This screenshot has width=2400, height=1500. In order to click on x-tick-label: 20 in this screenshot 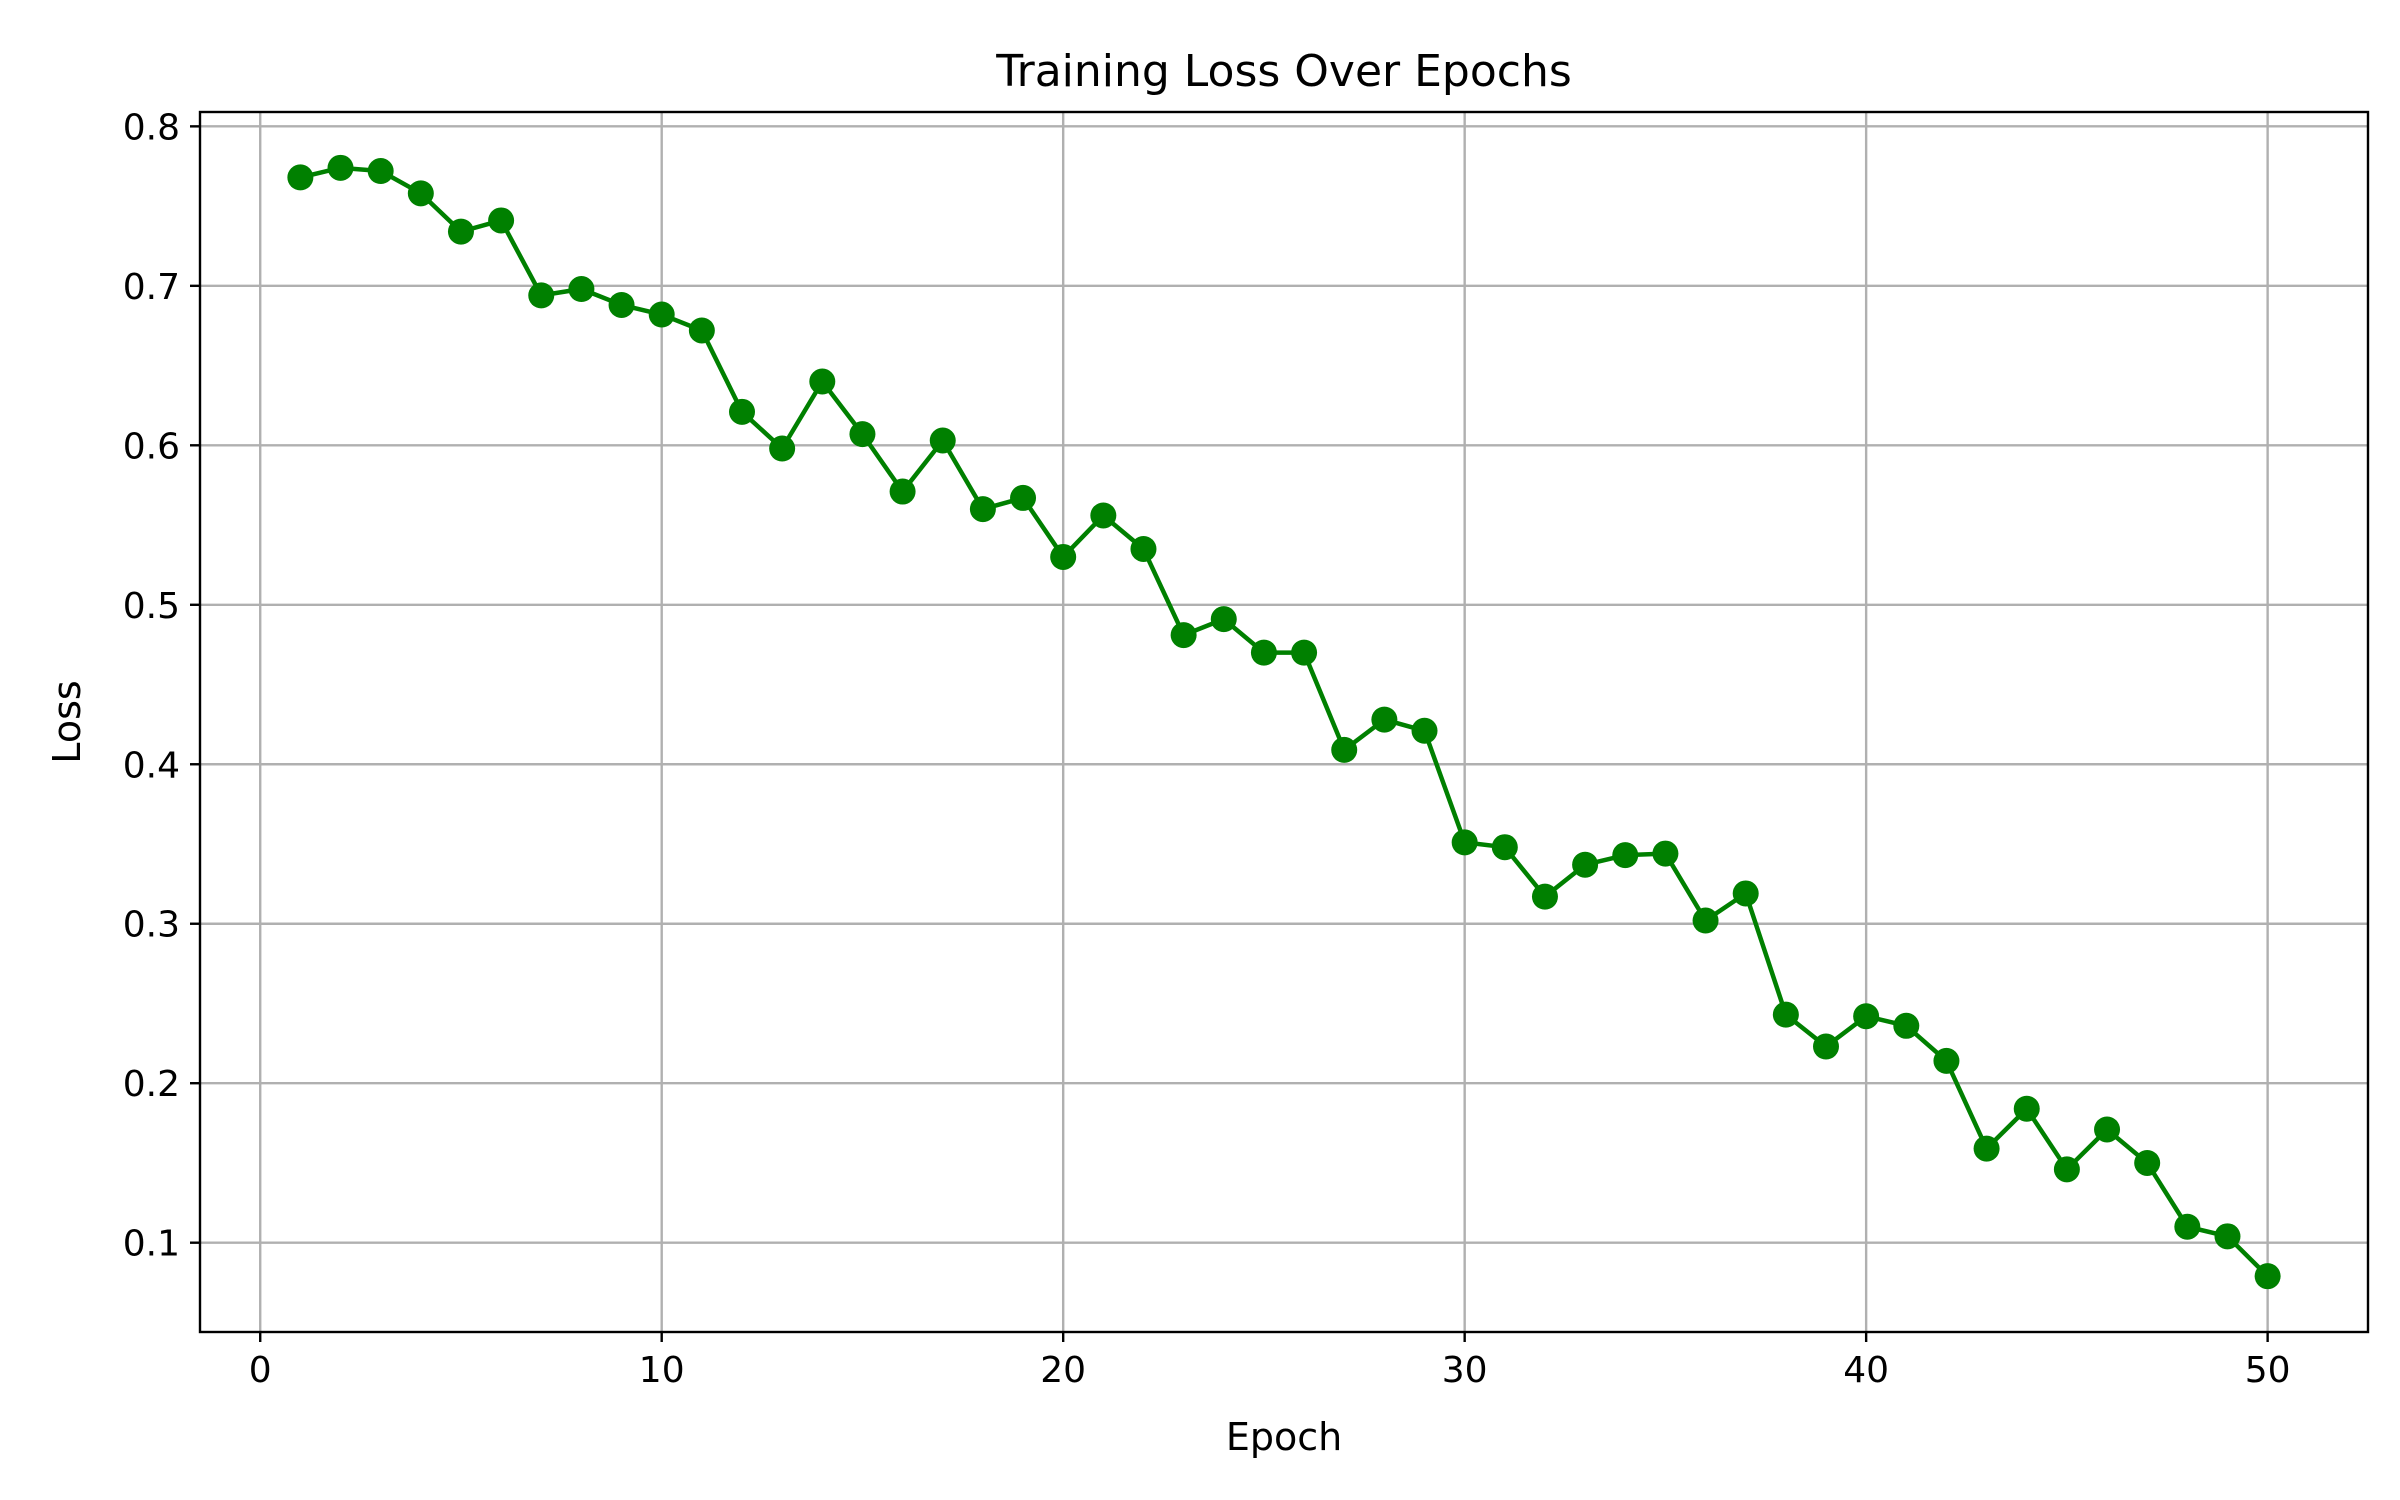, I will do `click(1063, 1370)`.